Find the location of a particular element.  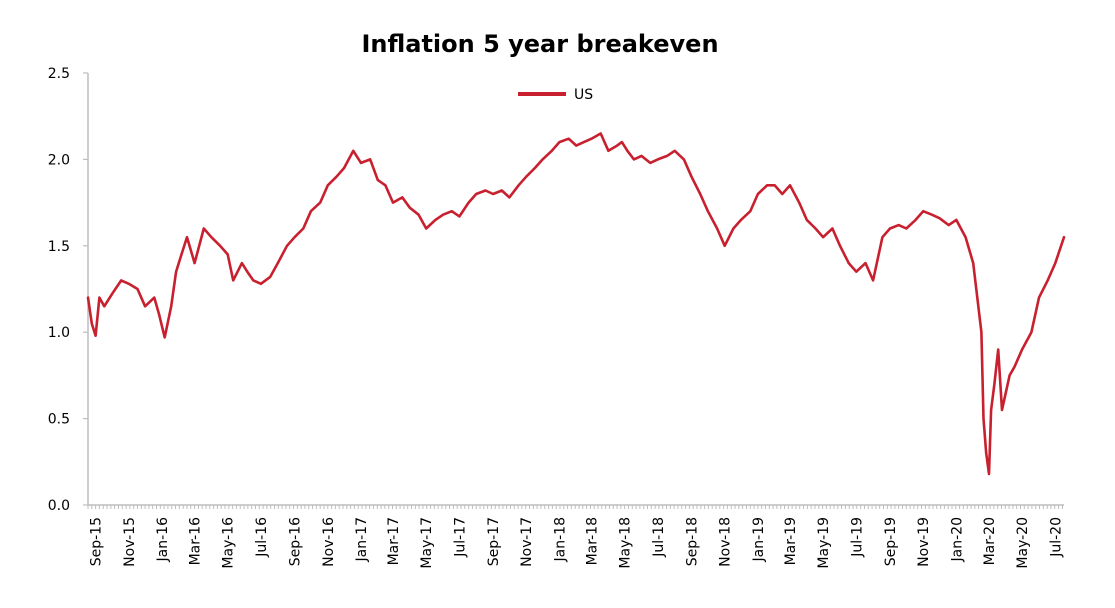

x-tick-label: Jul-17 is located at coordinates (460, 537).